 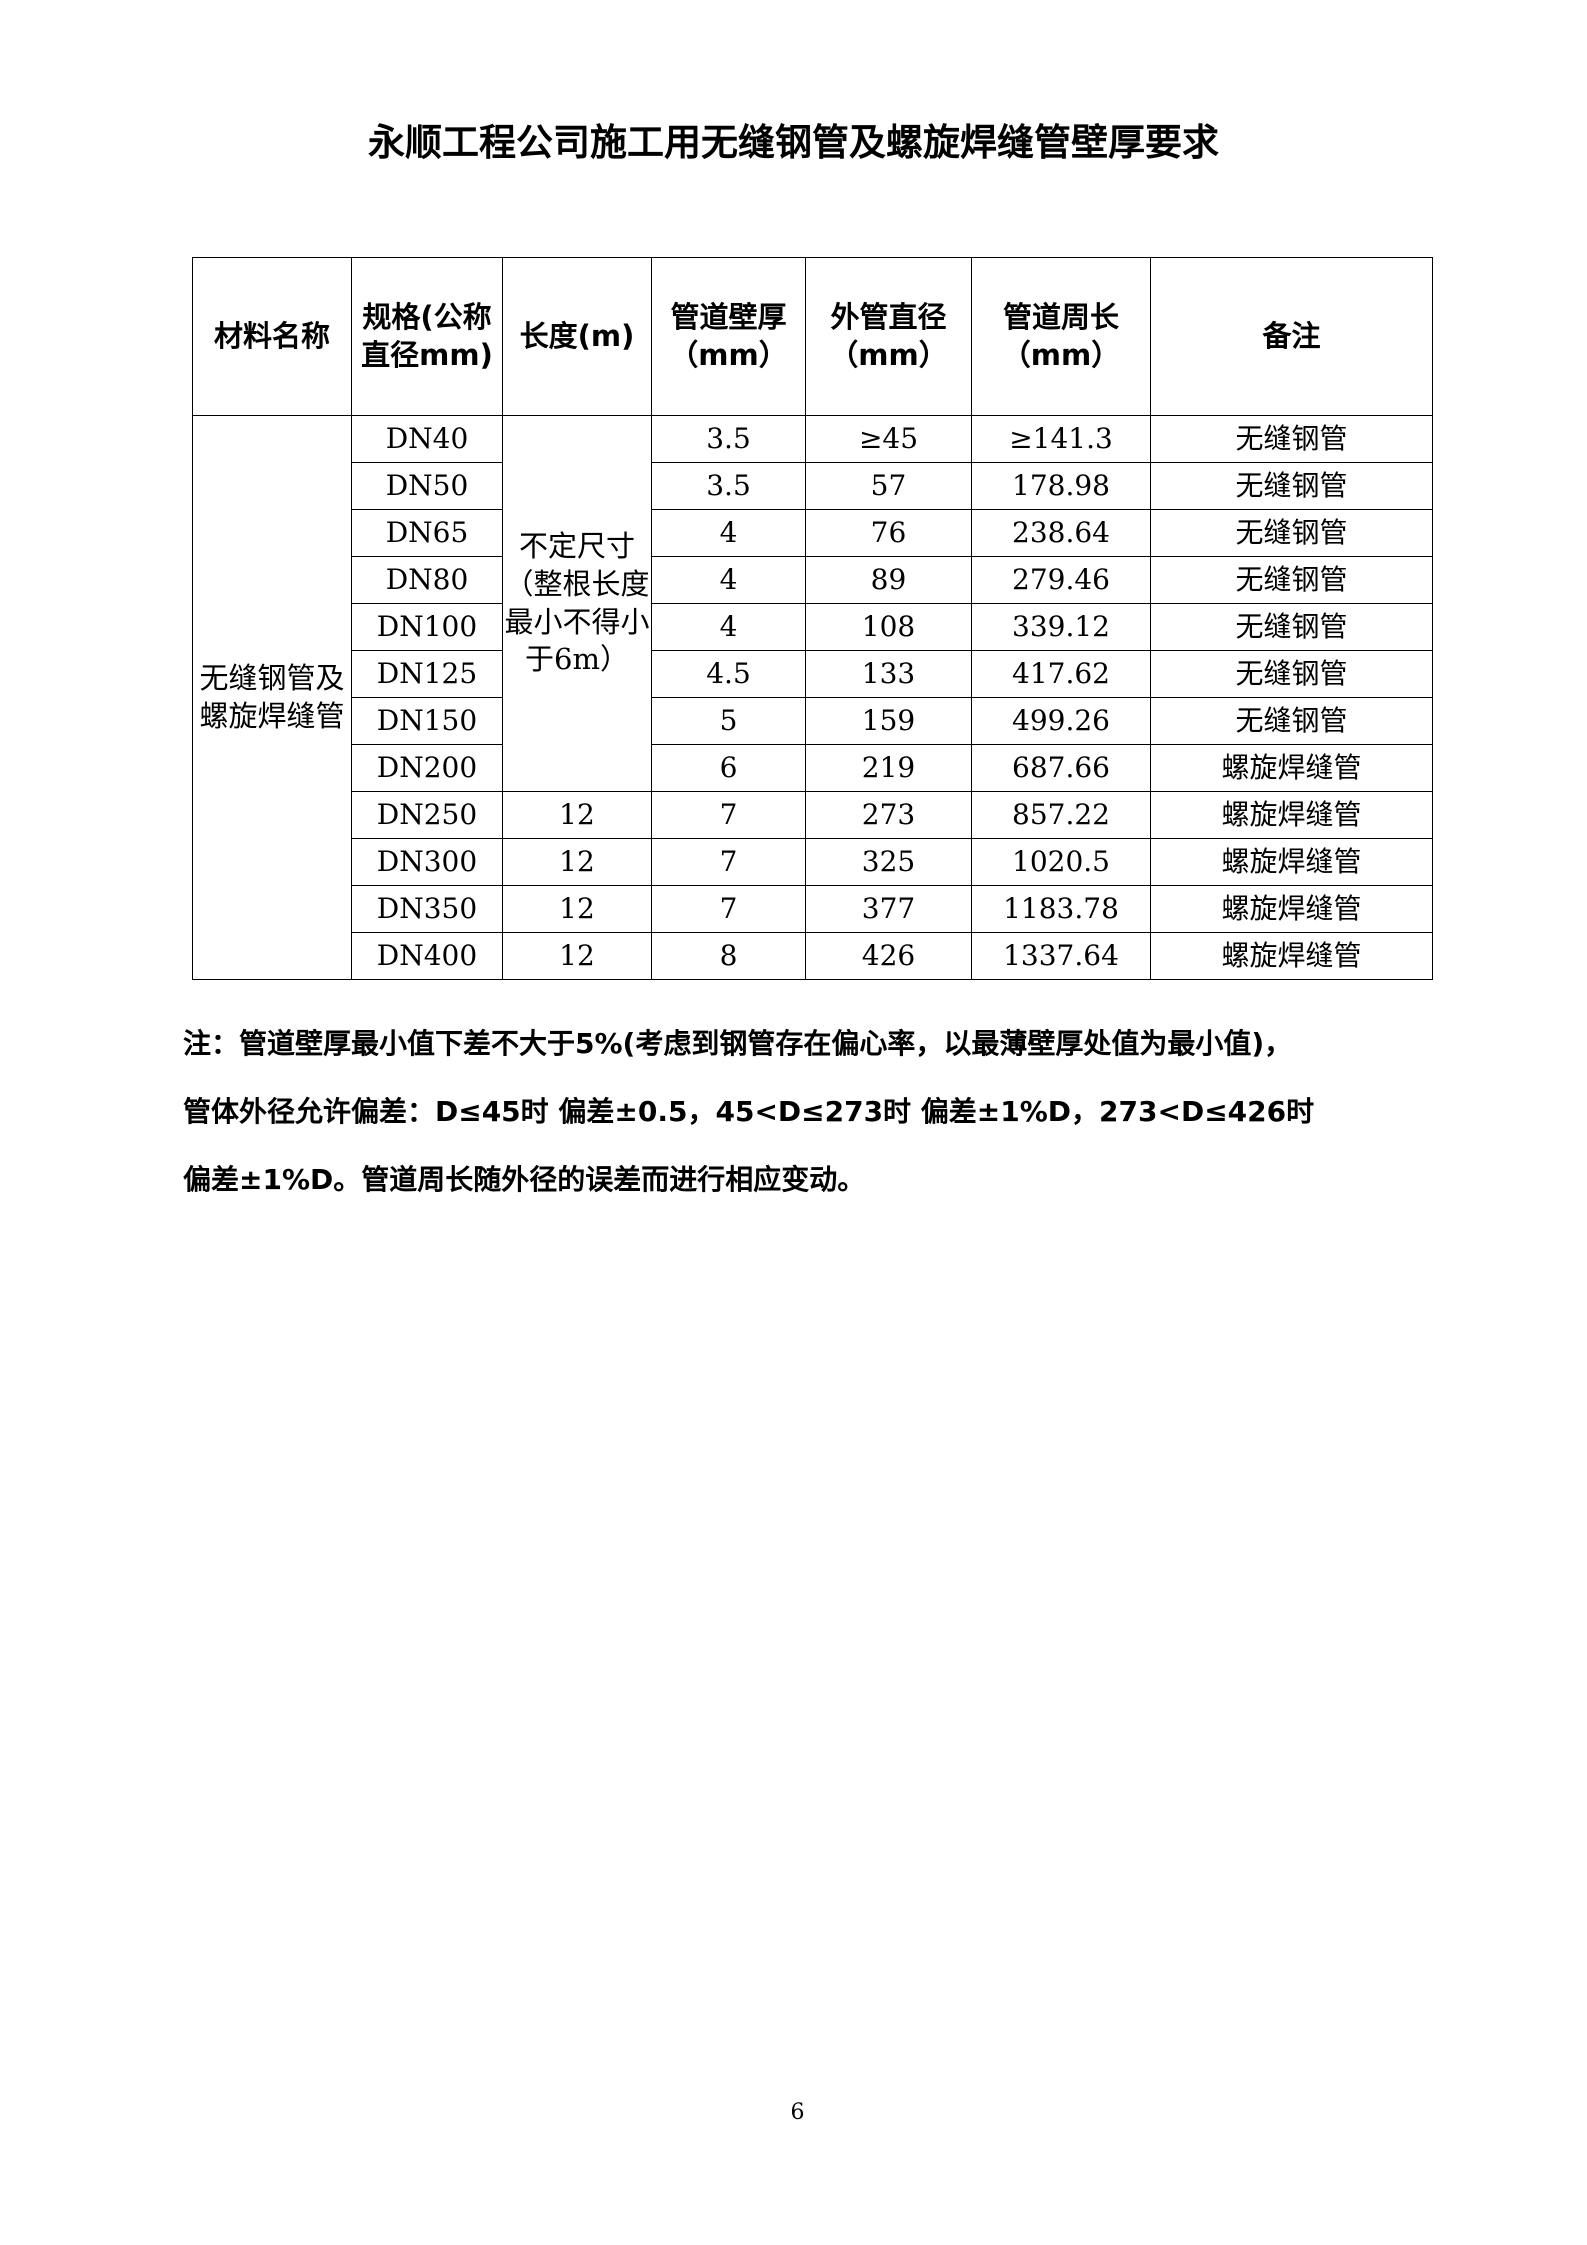 I want to click on table-row: DN125 4.5 133 417.62 无缝钢管, so click(x=813, y=674).